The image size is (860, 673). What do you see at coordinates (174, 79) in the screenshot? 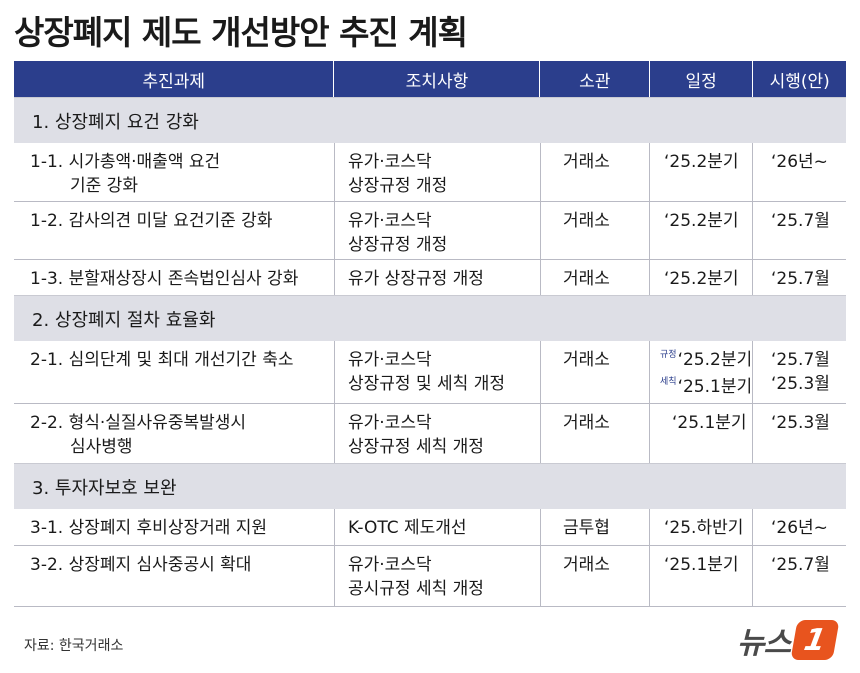
I see `header-task: 추진과제` at bounding box center [174, 79].